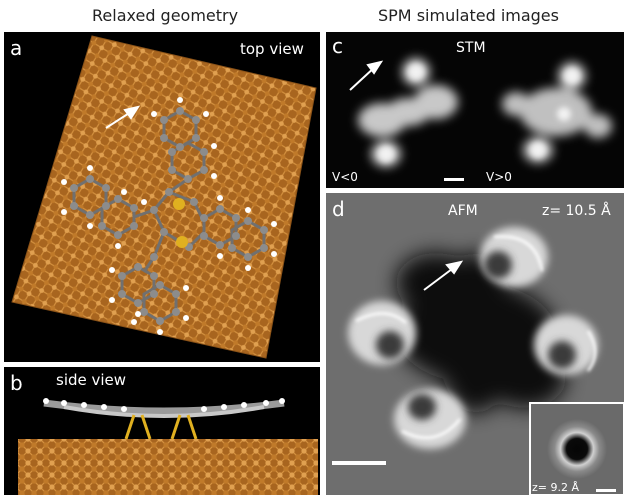 This screenshot has height=498, width=625. Describe the element at coordinates (272, 49) in the screenshot. I see `panel-a-title: top view` at that location.